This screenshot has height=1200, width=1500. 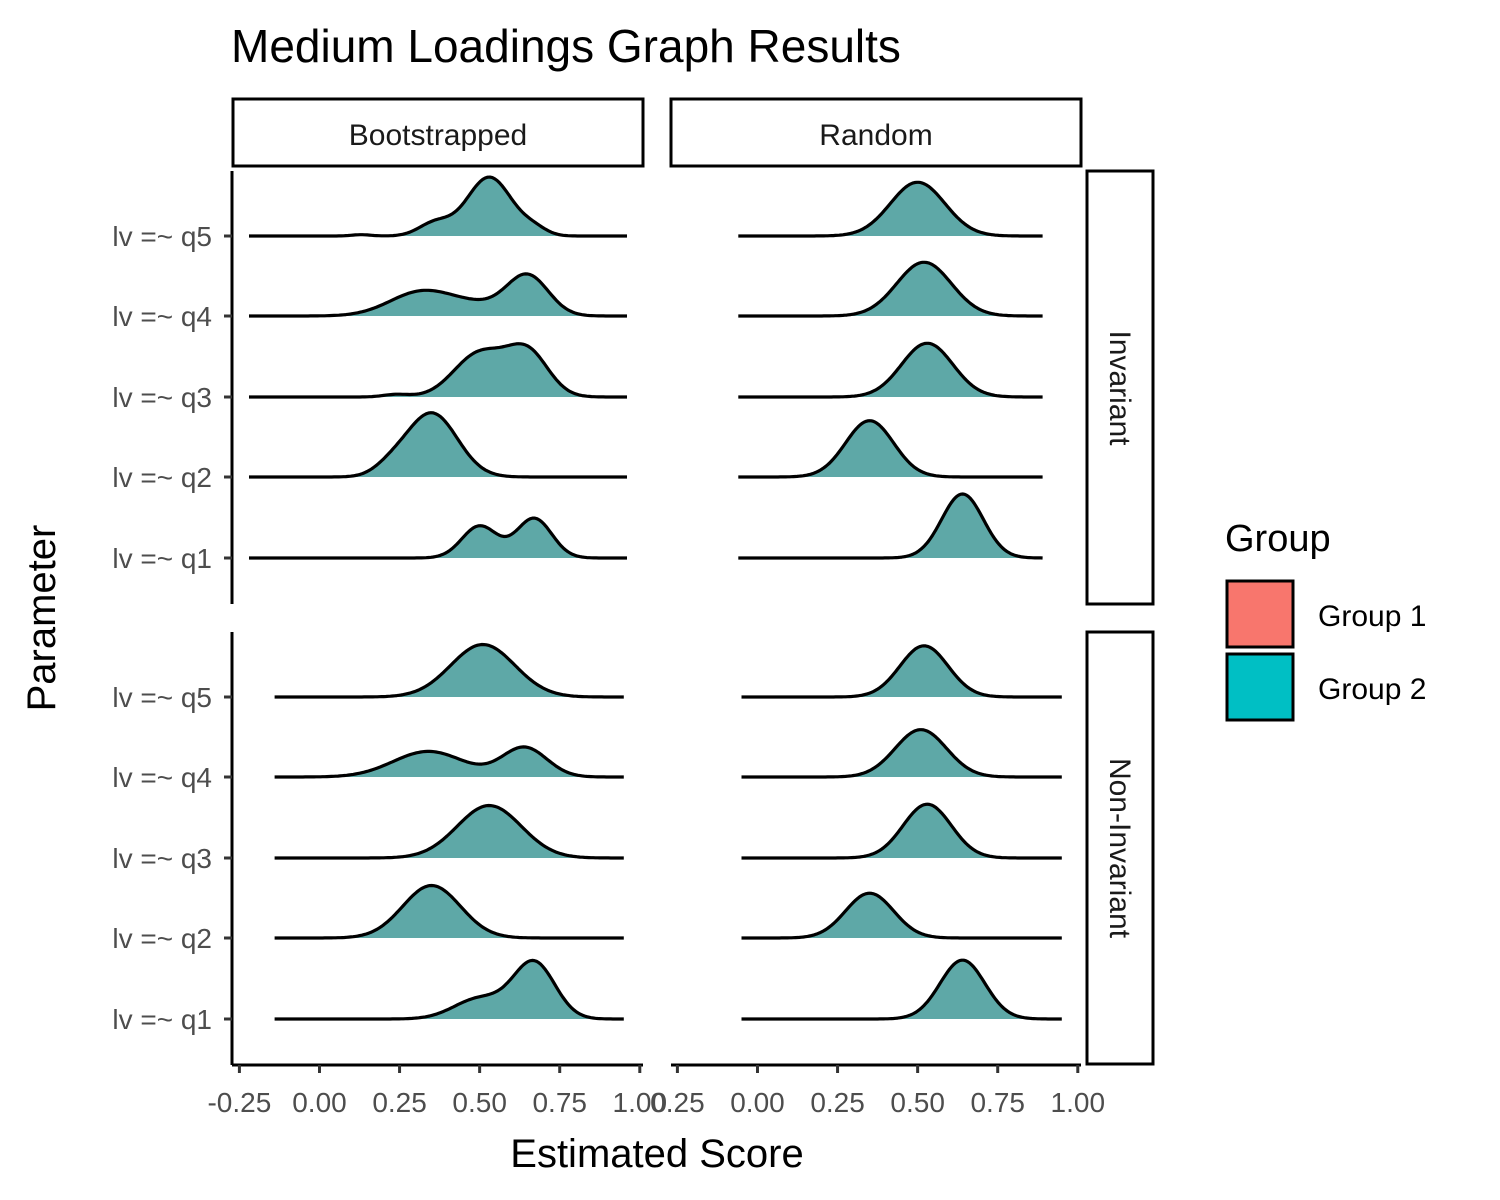 What do you see at coordinates (1372, 689) in the screenshot?
I see `legend-label-group-2: Group 2` at bounding box center [1372, 689].